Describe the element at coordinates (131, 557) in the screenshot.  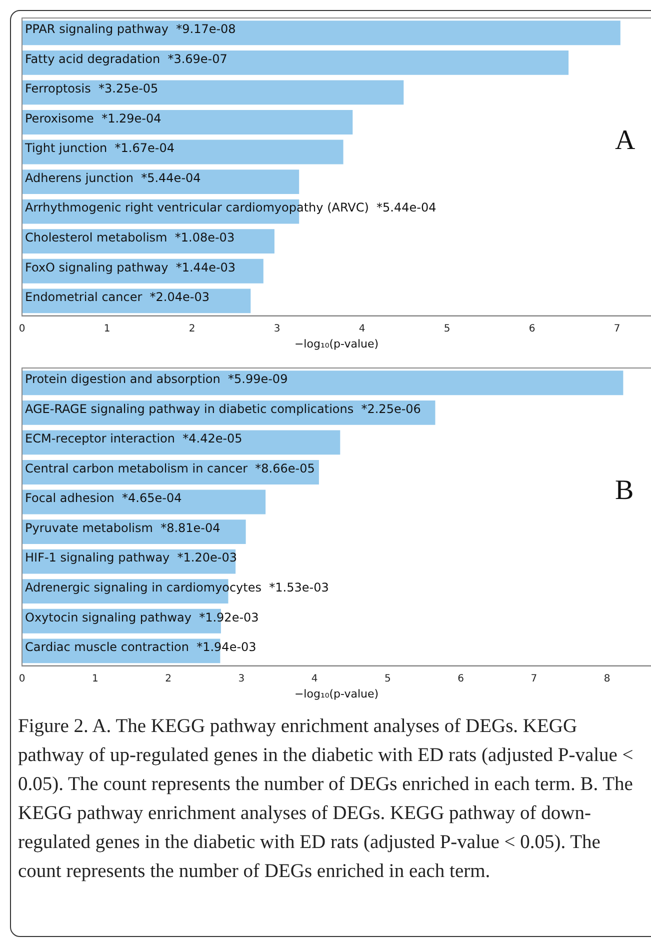
I see `category-label: HIF-1 signaling pathway *1.20e-03` at that location.